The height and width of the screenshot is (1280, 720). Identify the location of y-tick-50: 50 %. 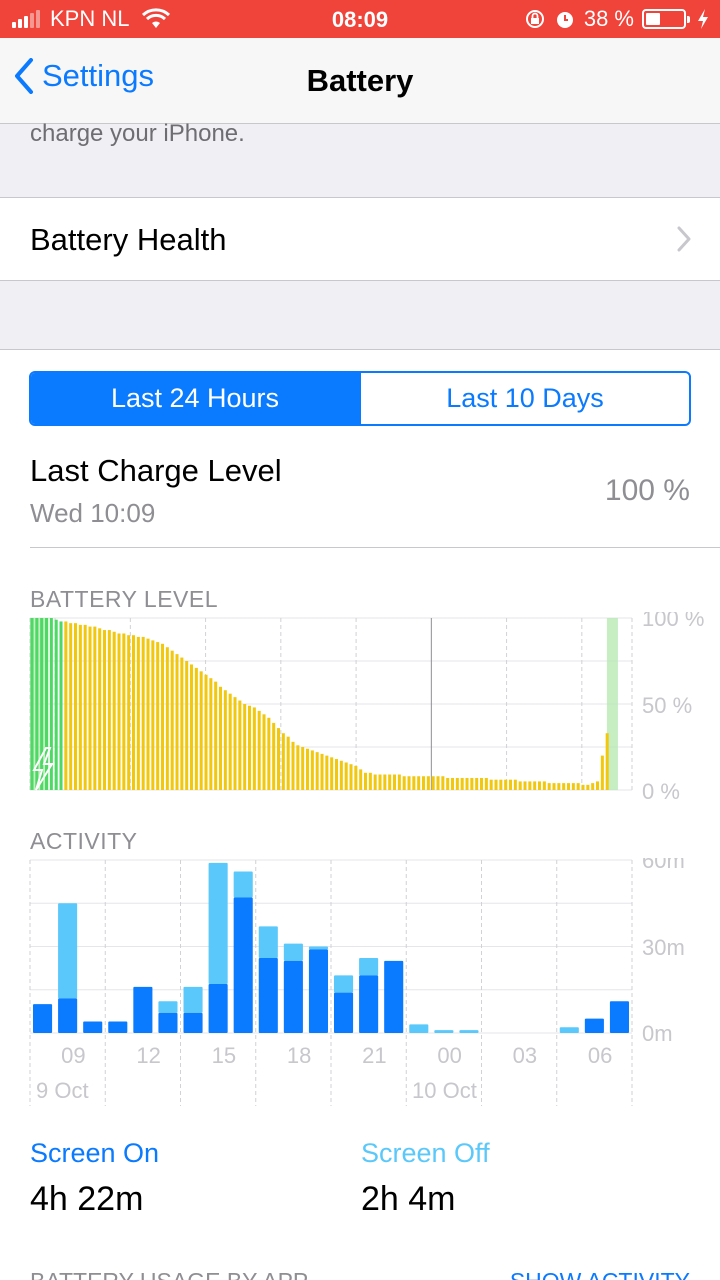
(667, 705).